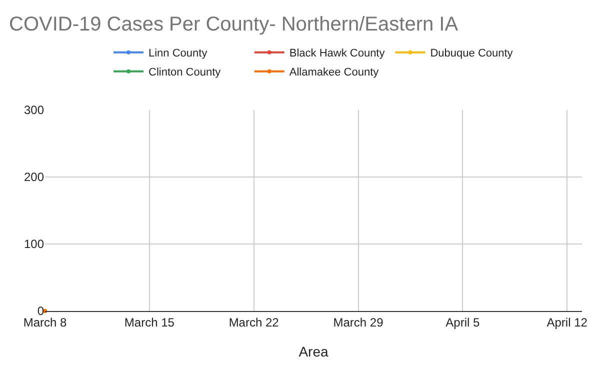  What do you see at coordinates (149, 322) in the screenshot?
I see `x-tick-label: March 15` at bounding box center [149, 322].